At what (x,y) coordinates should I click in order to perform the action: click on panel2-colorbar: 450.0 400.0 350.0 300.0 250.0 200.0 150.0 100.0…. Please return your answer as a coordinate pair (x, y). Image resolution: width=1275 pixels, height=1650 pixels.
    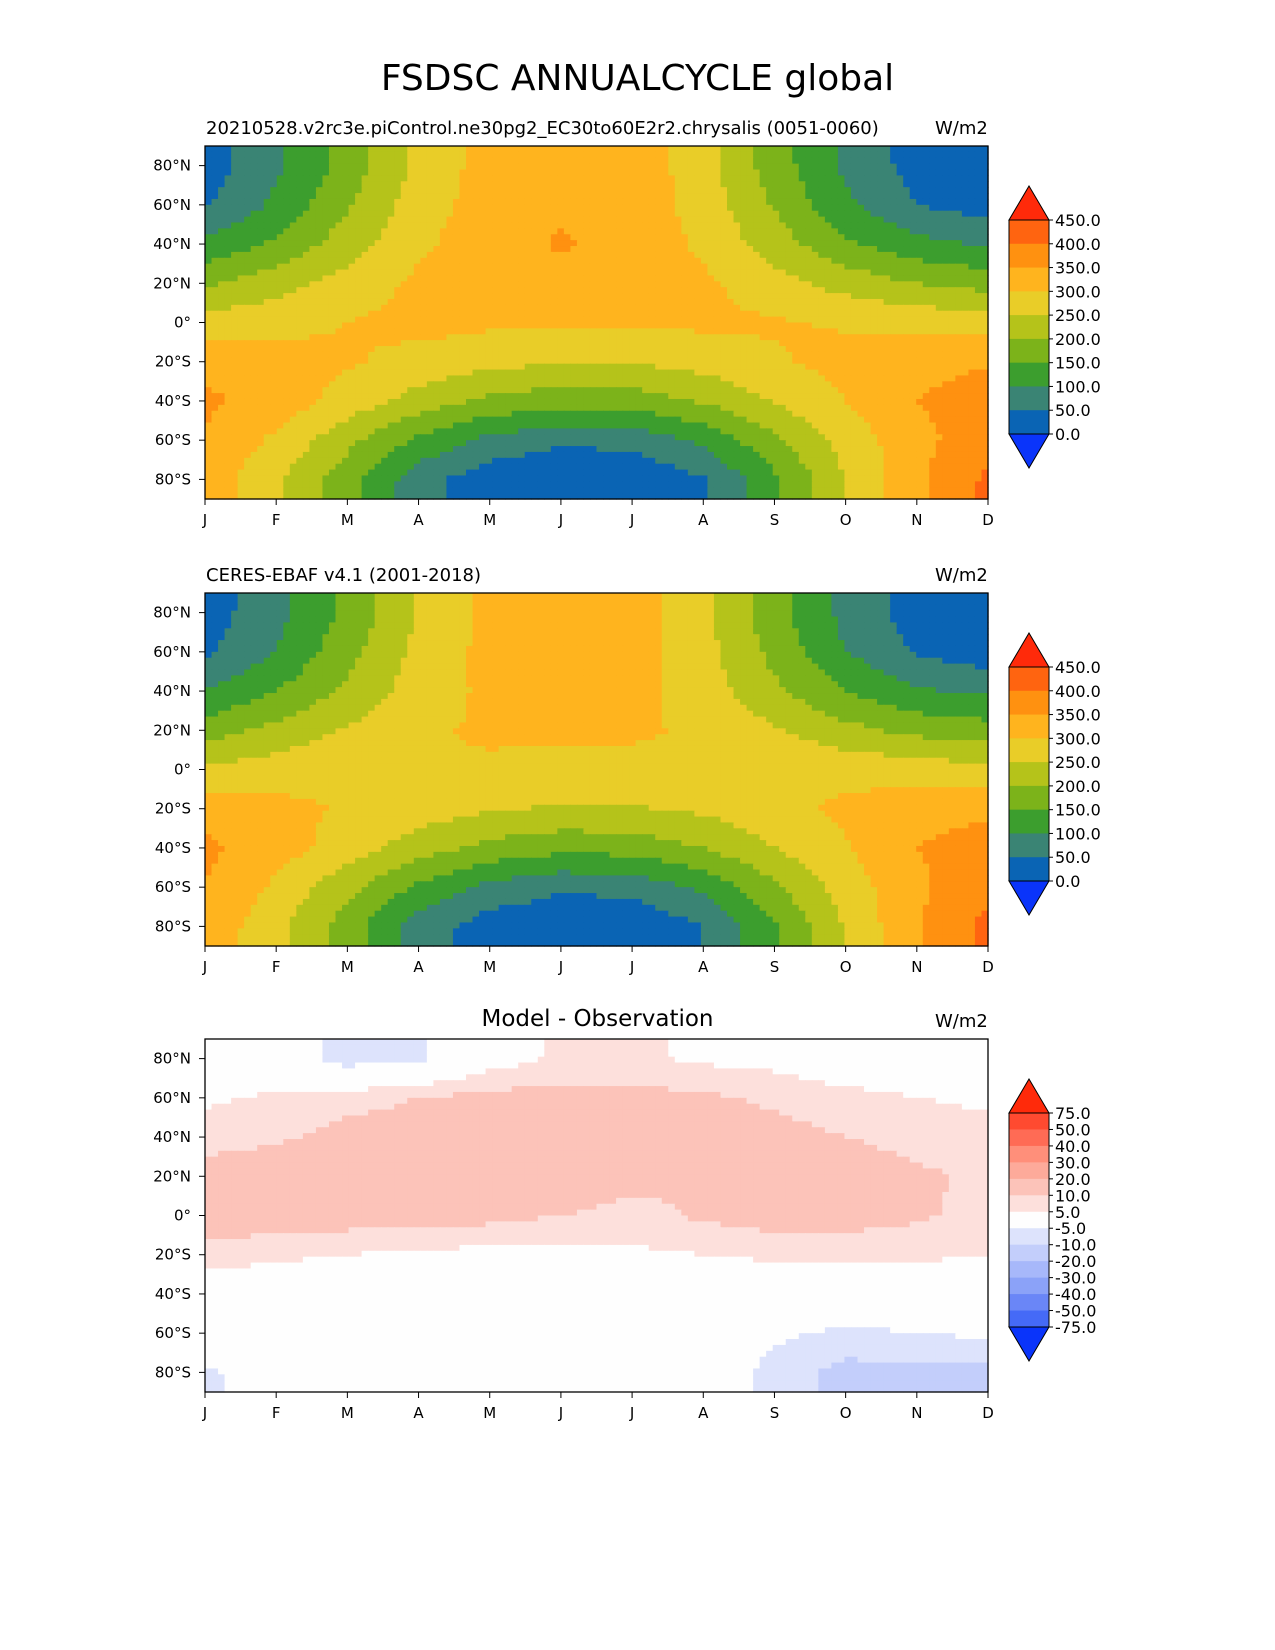
    Looking at the image, I should click on (1054, 774).